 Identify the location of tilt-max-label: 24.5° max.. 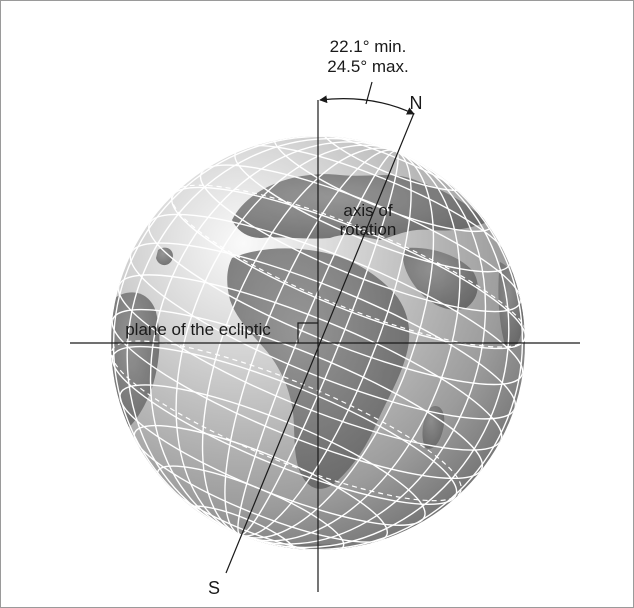
(367, 66).